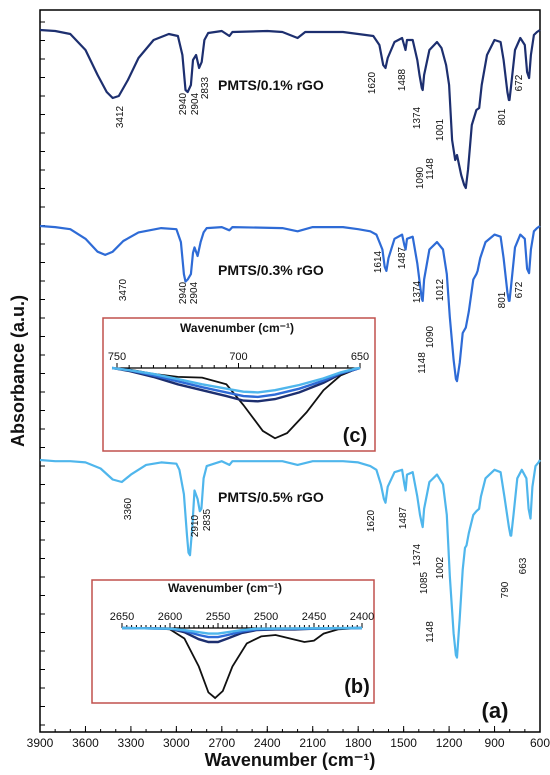 Image resolution: width=550 pixels, height=775 pixels. I want to click on inset-tick-label: 650, so click(360, 357).